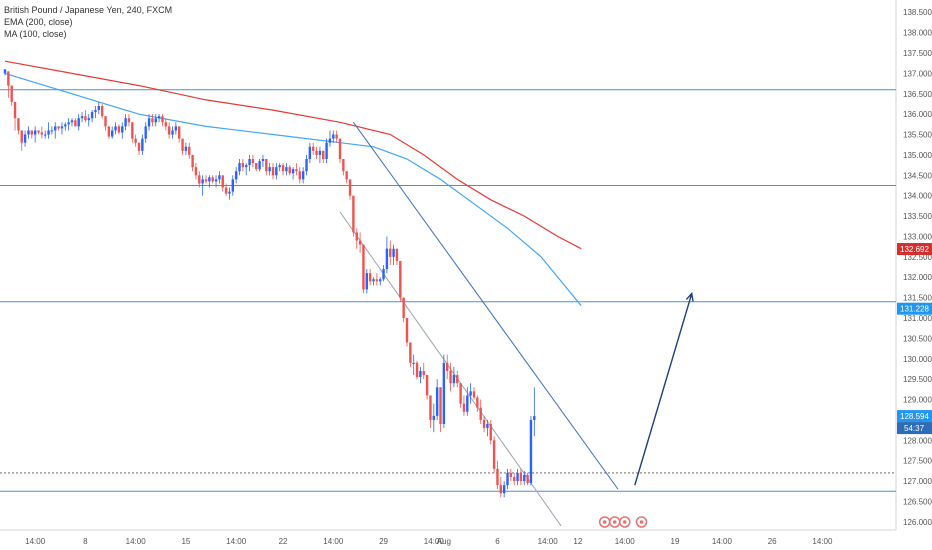 Image resolution: width=932 pixels, height=550 pixels. Describe the element at coordinates (917, 298) in the screenshot. I see `y-tick-label: 131.500` at that location.